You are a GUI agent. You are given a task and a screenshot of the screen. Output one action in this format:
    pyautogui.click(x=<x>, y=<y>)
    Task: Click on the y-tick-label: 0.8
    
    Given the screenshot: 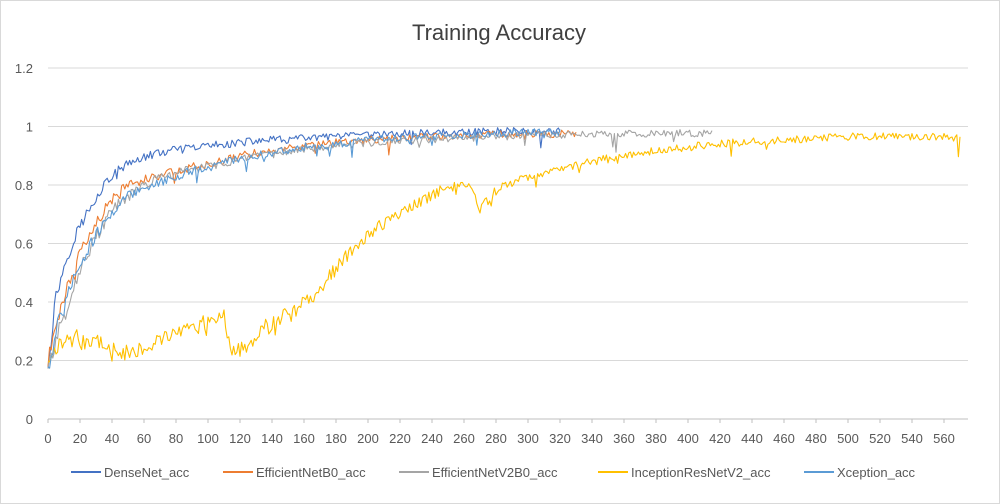 What is the action you would take?
    pyautogui.click(x=24, y=185)
    